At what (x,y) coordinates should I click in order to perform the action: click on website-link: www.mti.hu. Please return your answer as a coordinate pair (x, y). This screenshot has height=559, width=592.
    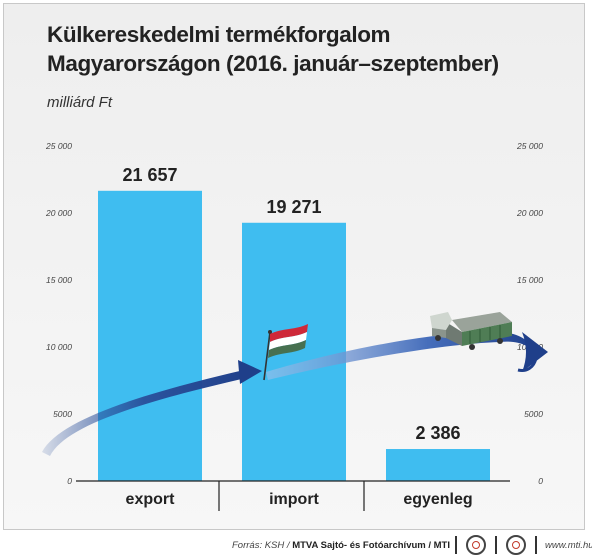
    Looking at the image, I should click on (568, 545).